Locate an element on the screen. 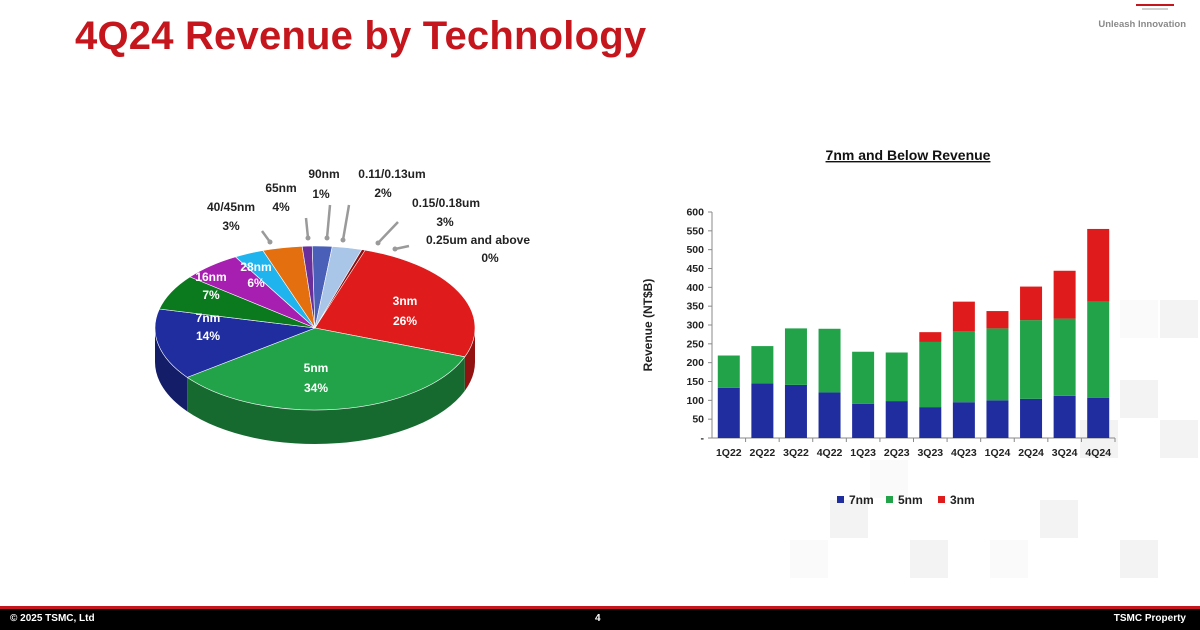 The image size is (1200, 630). page-number: 4 is located at coordinates (598, 618).